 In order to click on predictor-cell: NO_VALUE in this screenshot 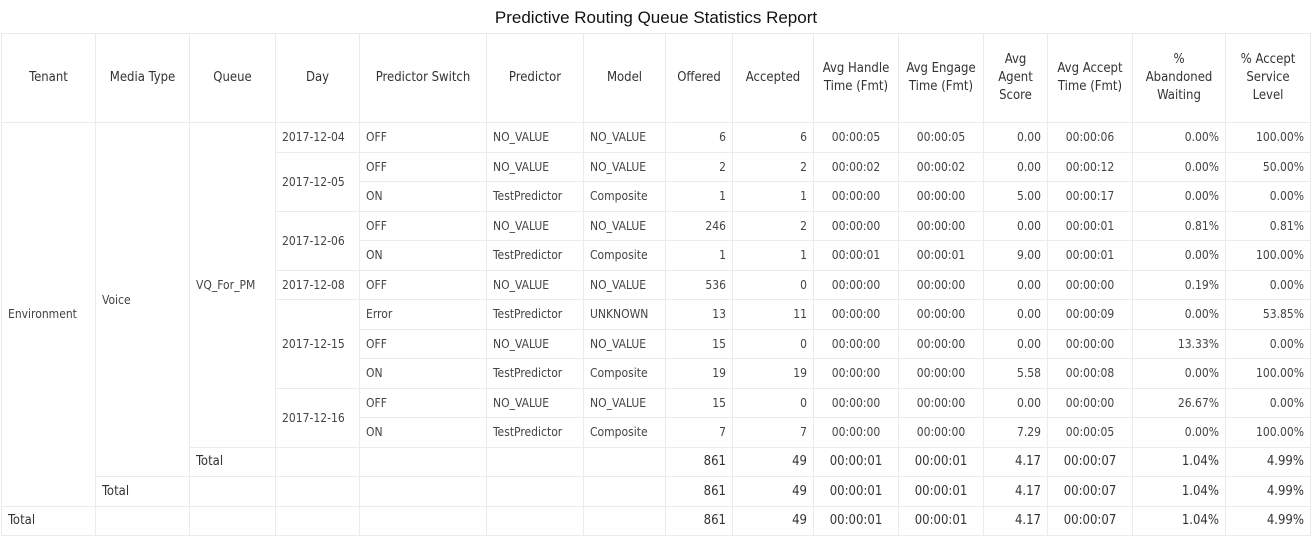, I will do `click(535, 225)`.